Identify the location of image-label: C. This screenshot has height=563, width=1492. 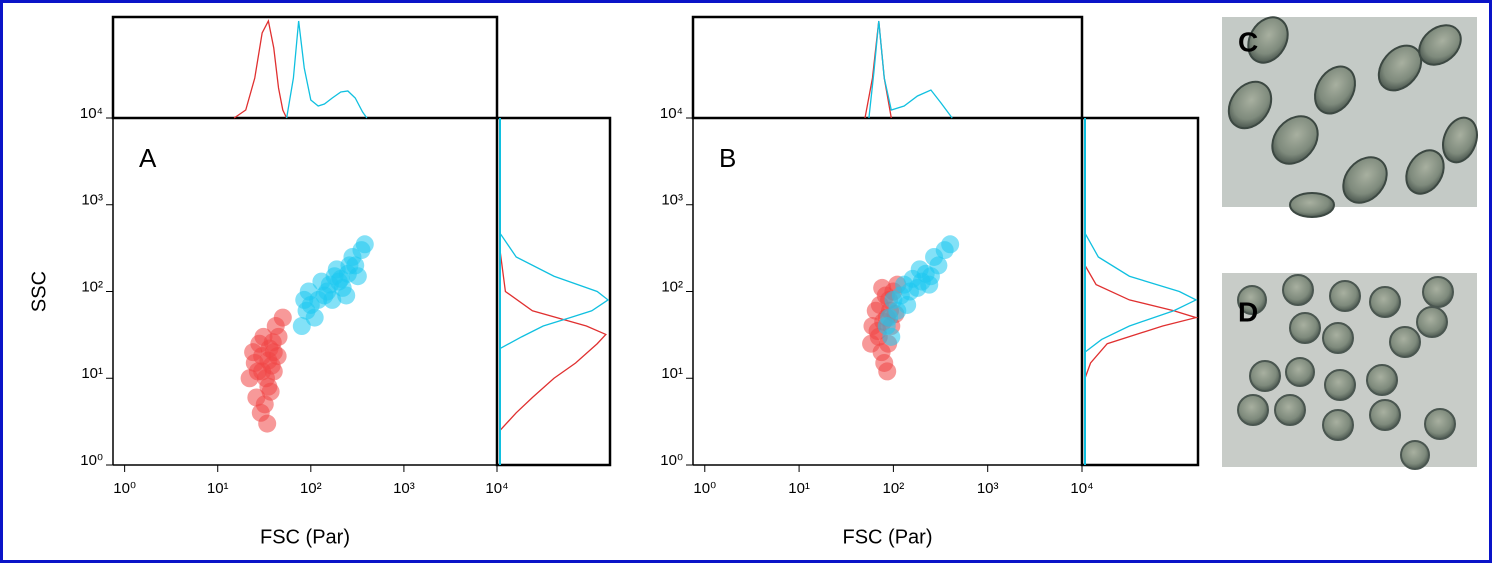
(1248, 41).